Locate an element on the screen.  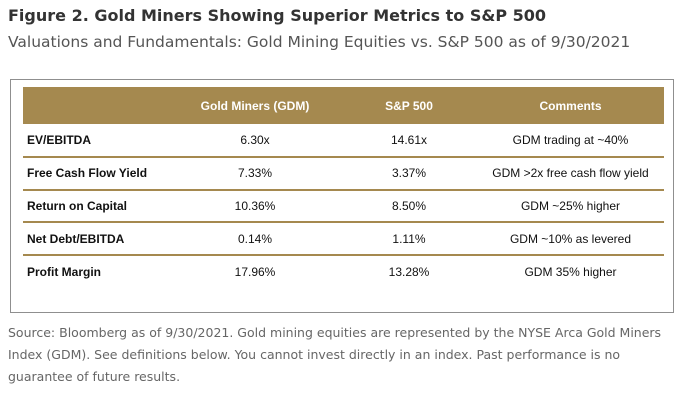
row-sp500-value: 1.11% is located at coordinates (409, 239).